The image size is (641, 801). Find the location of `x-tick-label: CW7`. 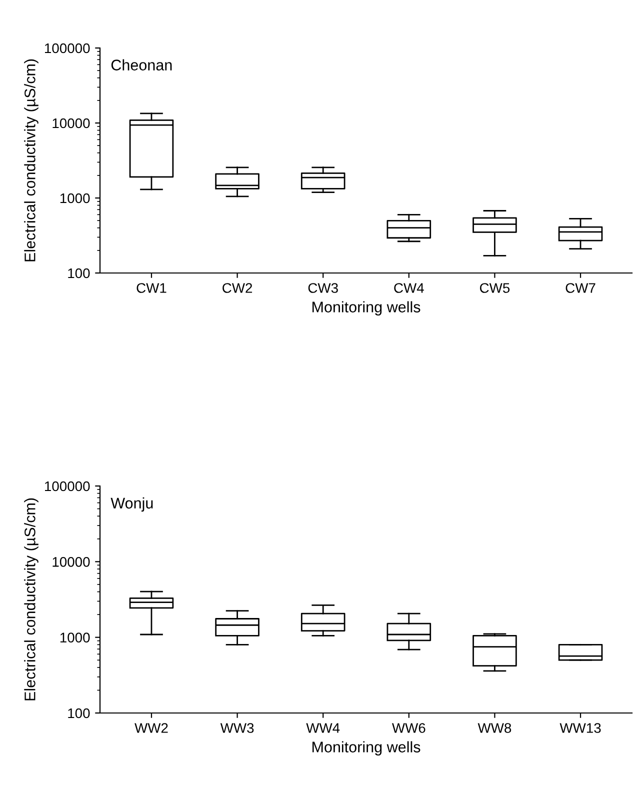

x-tick-label: CW7 is located at coordinates (581, 288).